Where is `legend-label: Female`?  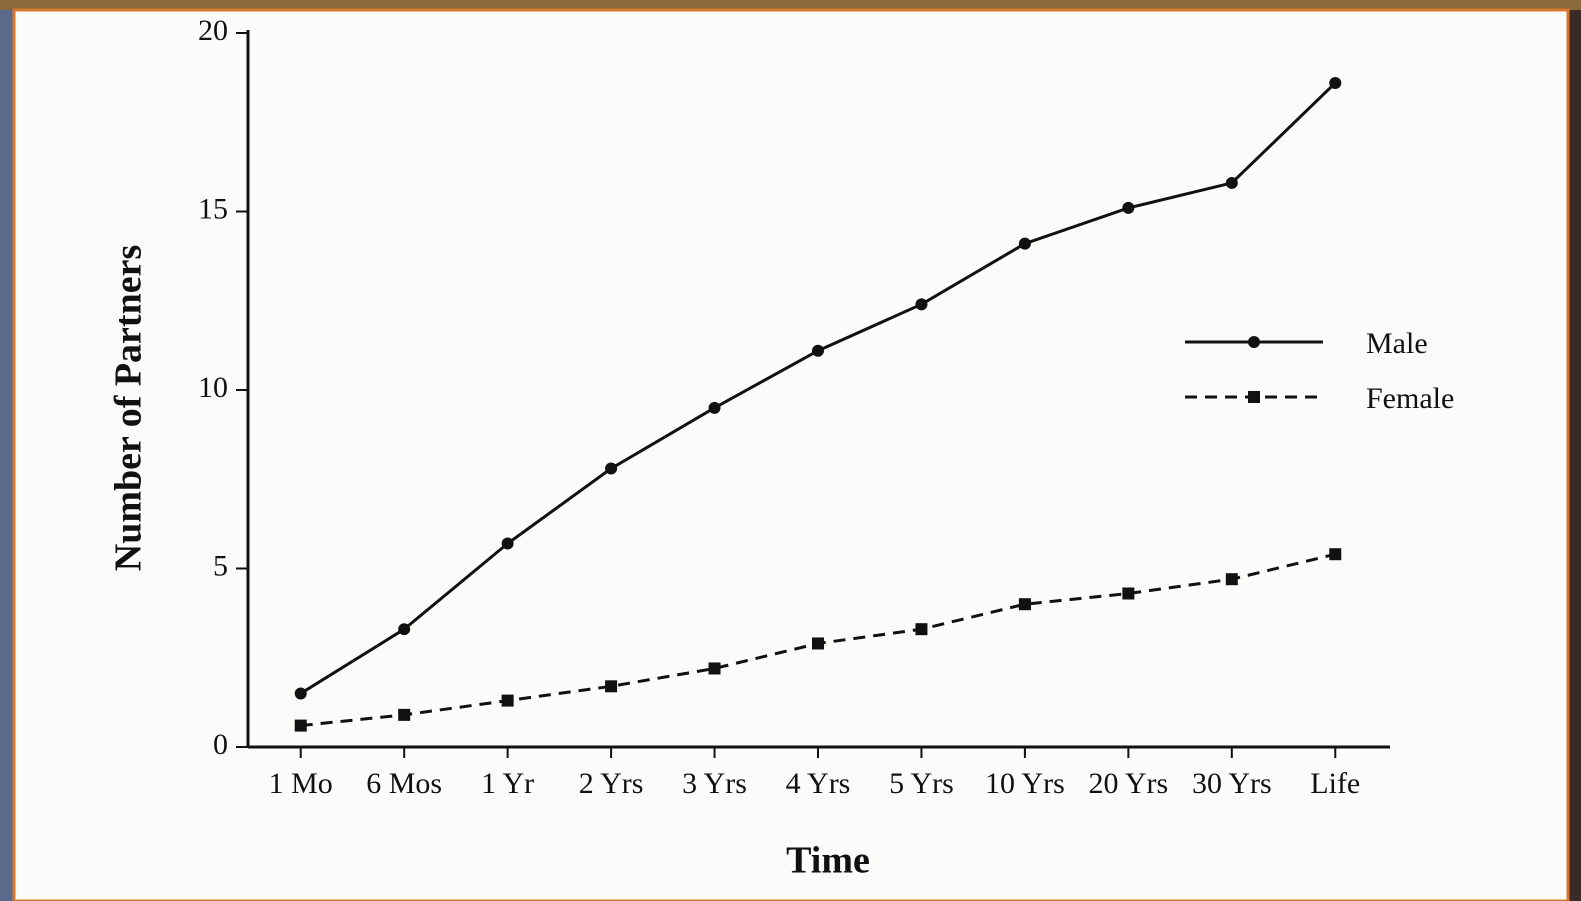
legend-label: Female is located at coordinates (1410, 398).